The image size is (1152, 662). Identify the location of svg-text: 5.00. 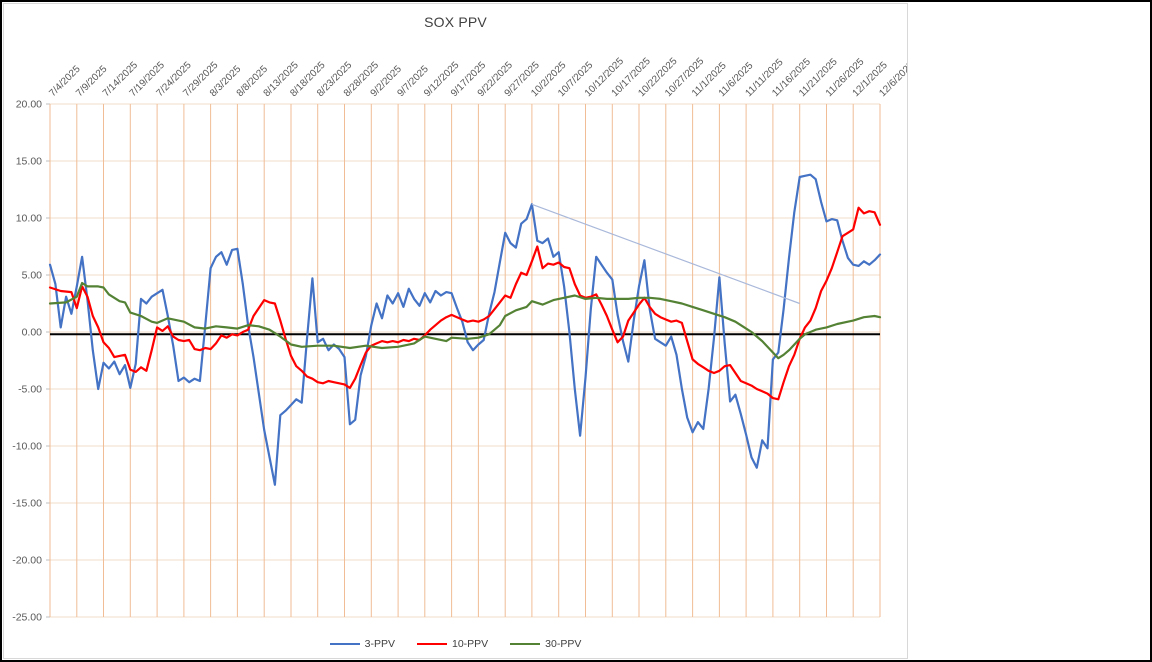
(32, 276).